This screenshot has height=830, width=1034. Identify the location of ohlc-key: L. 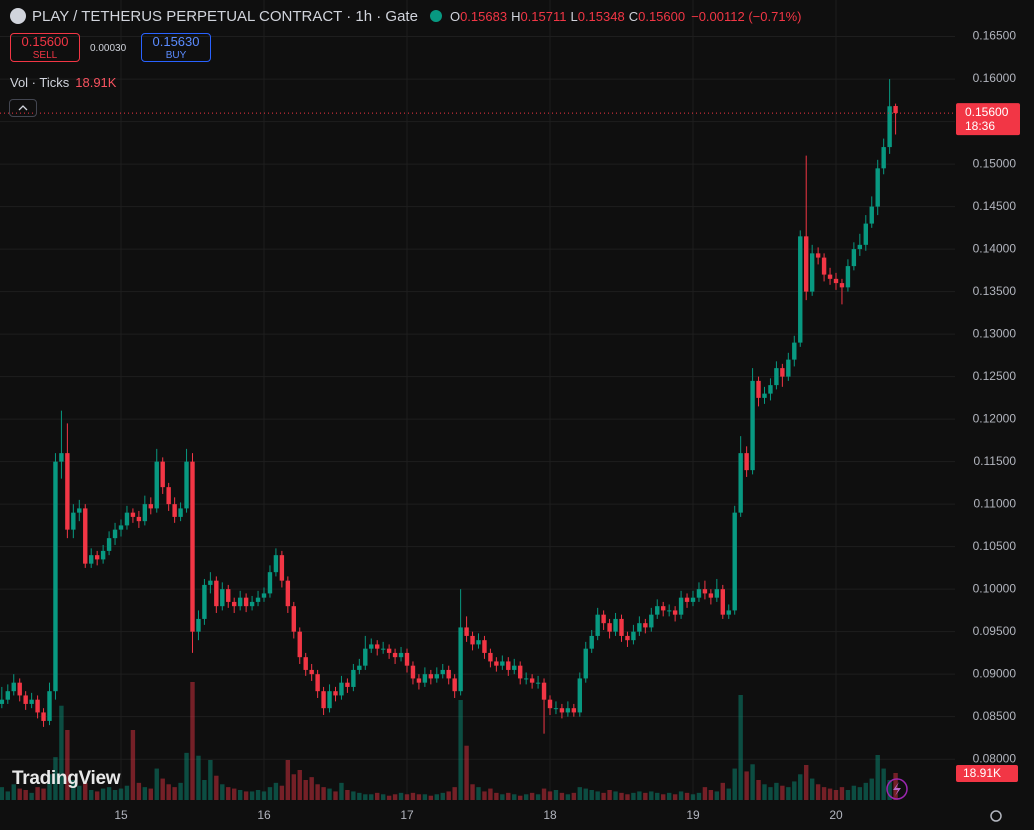
(574, 16).